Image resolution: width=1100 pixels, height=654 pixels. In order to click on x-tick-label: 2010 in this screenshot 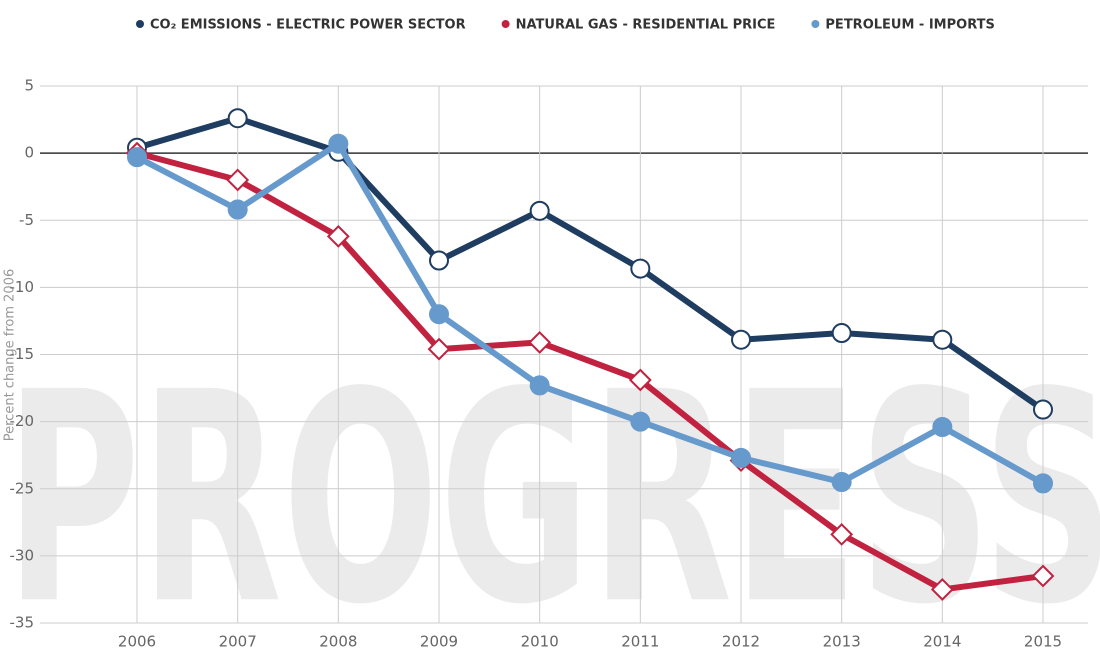, I will do `click(540, 642)`.